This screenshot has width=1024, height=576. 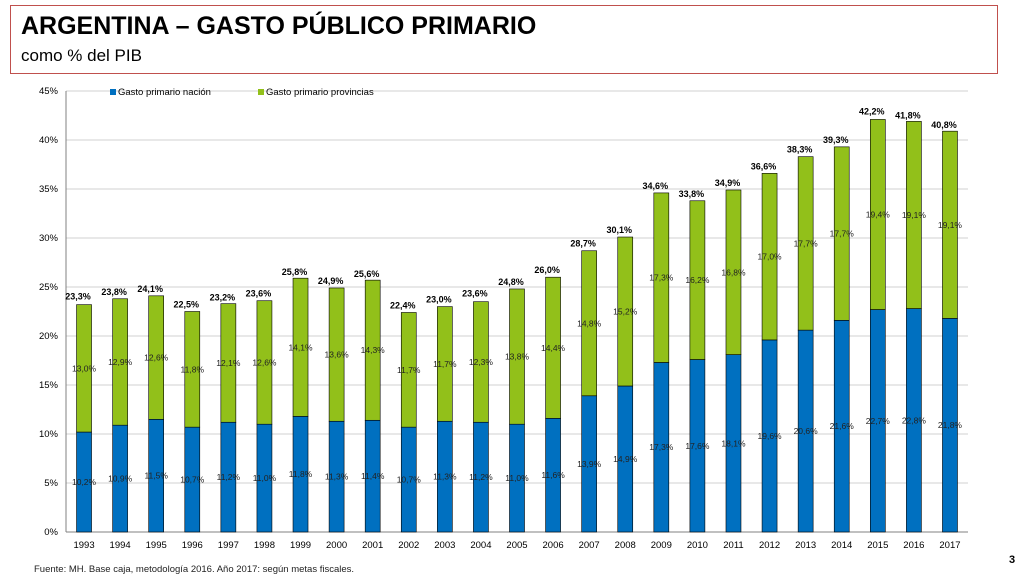 I want to click on total-label: 36,6%, so click(x=764, y=166).